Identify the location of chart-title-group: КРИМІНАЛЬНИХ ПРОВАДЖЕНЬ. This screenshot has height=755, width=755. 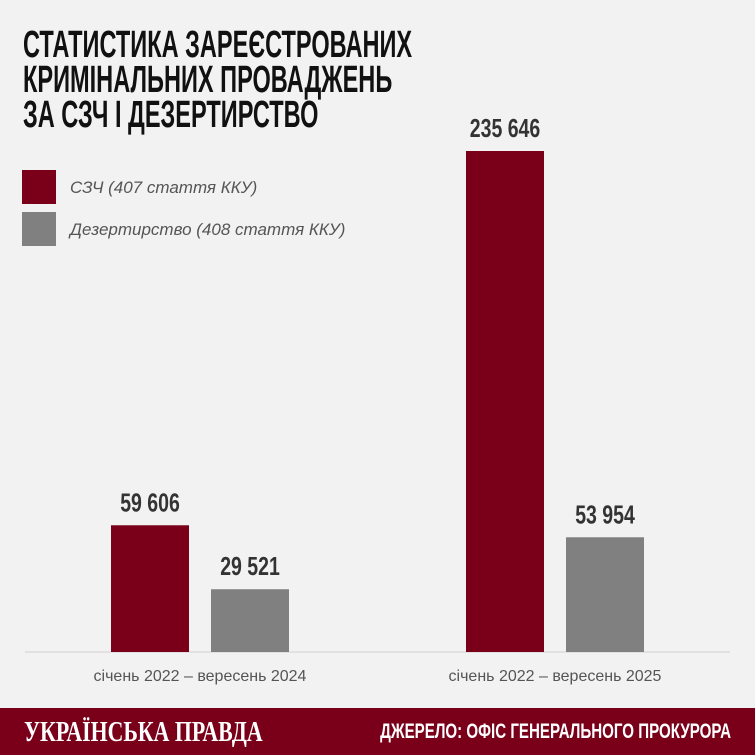
(207, 78).